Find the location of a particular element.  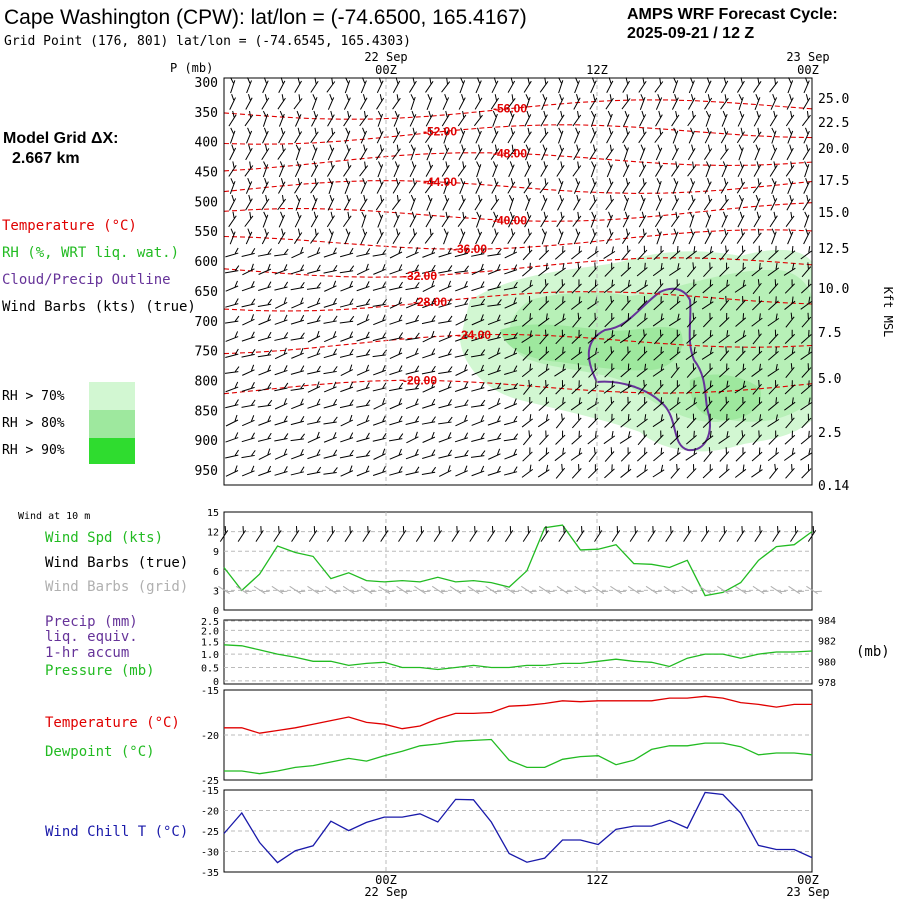

isotherm-label: -28.00 is located at coordinates (430, 302).